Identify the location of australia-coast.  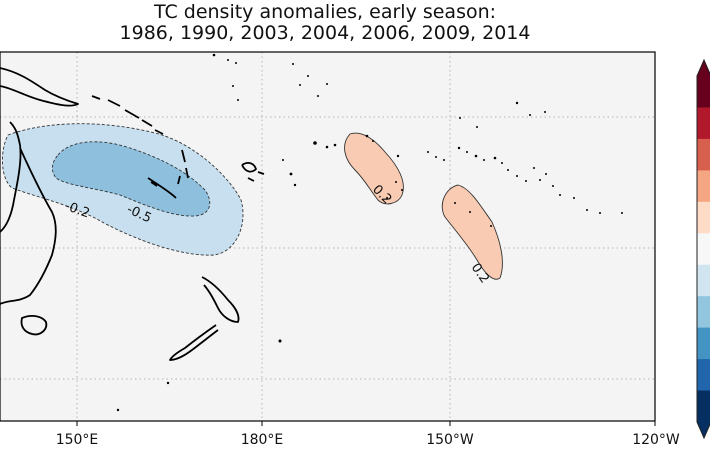
(28, 213).